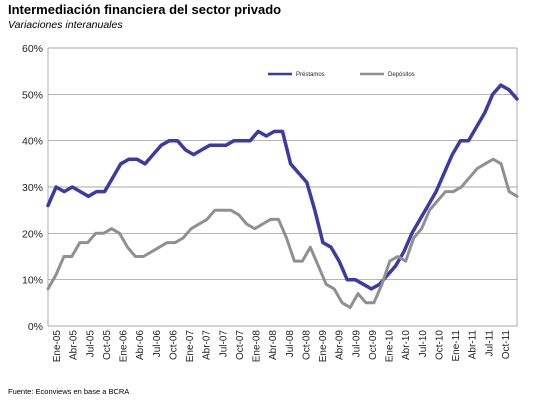 This screenshot has width=533, height=405. What do you see at coordinates (356, 344) in the screenshot?
I see `x-tick-label: Jul-09` at bounding box center [356, 344].